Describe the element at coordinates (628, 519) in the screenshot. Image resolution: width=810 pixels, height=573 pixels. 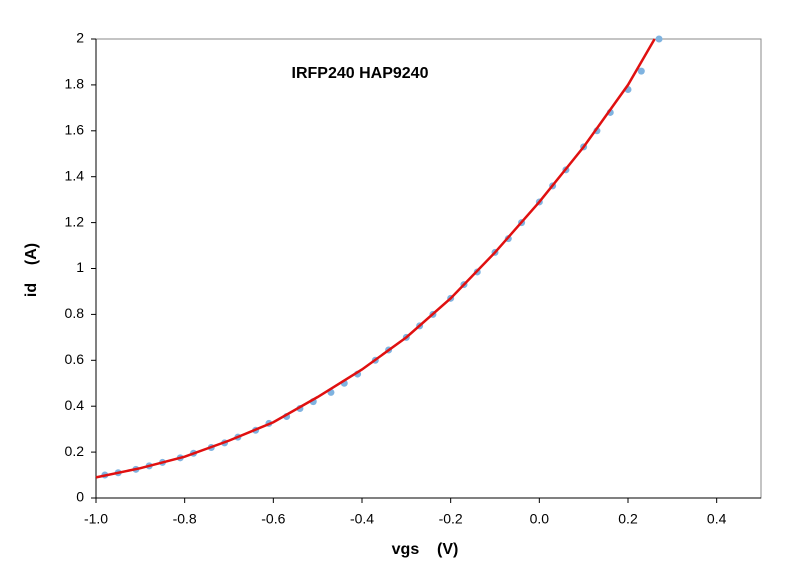
I see `x-tick-label: 0.2` at that location.